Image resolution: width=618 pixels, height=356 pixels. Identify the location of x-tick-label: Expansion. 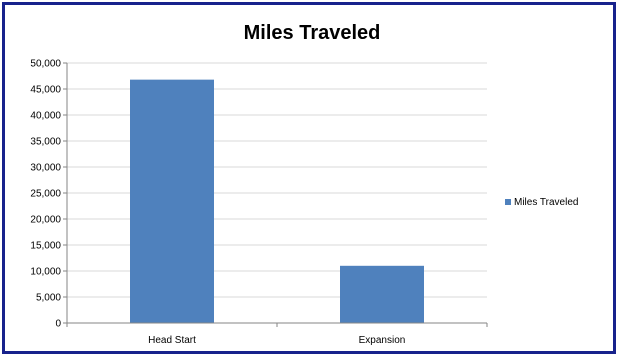
(382, 340).